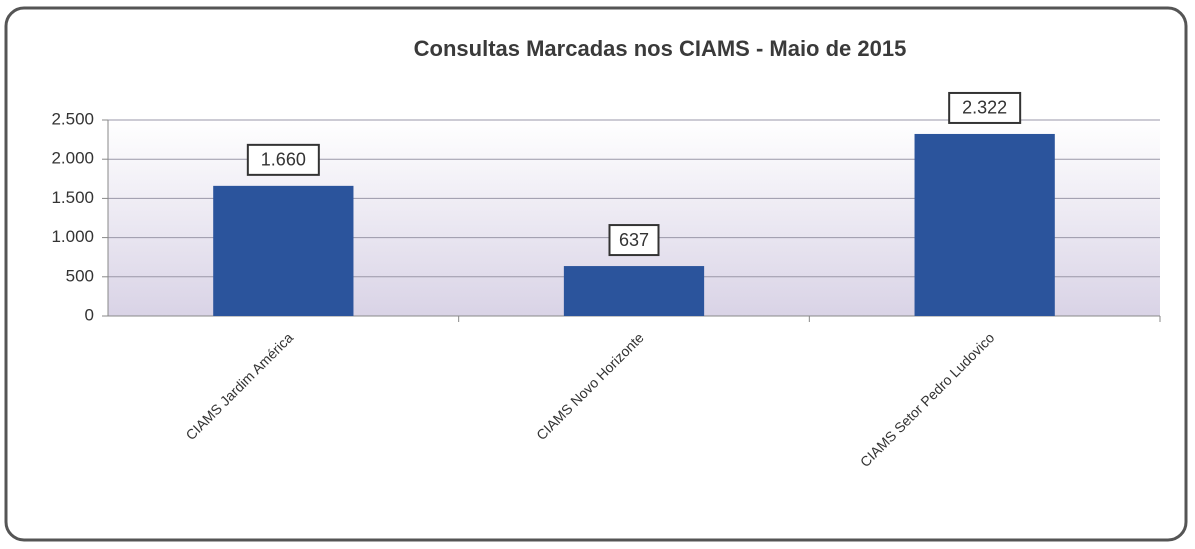 This screenshot has width=1195, height=549. I want to click on value-label: 1.660, so click(283, 160).